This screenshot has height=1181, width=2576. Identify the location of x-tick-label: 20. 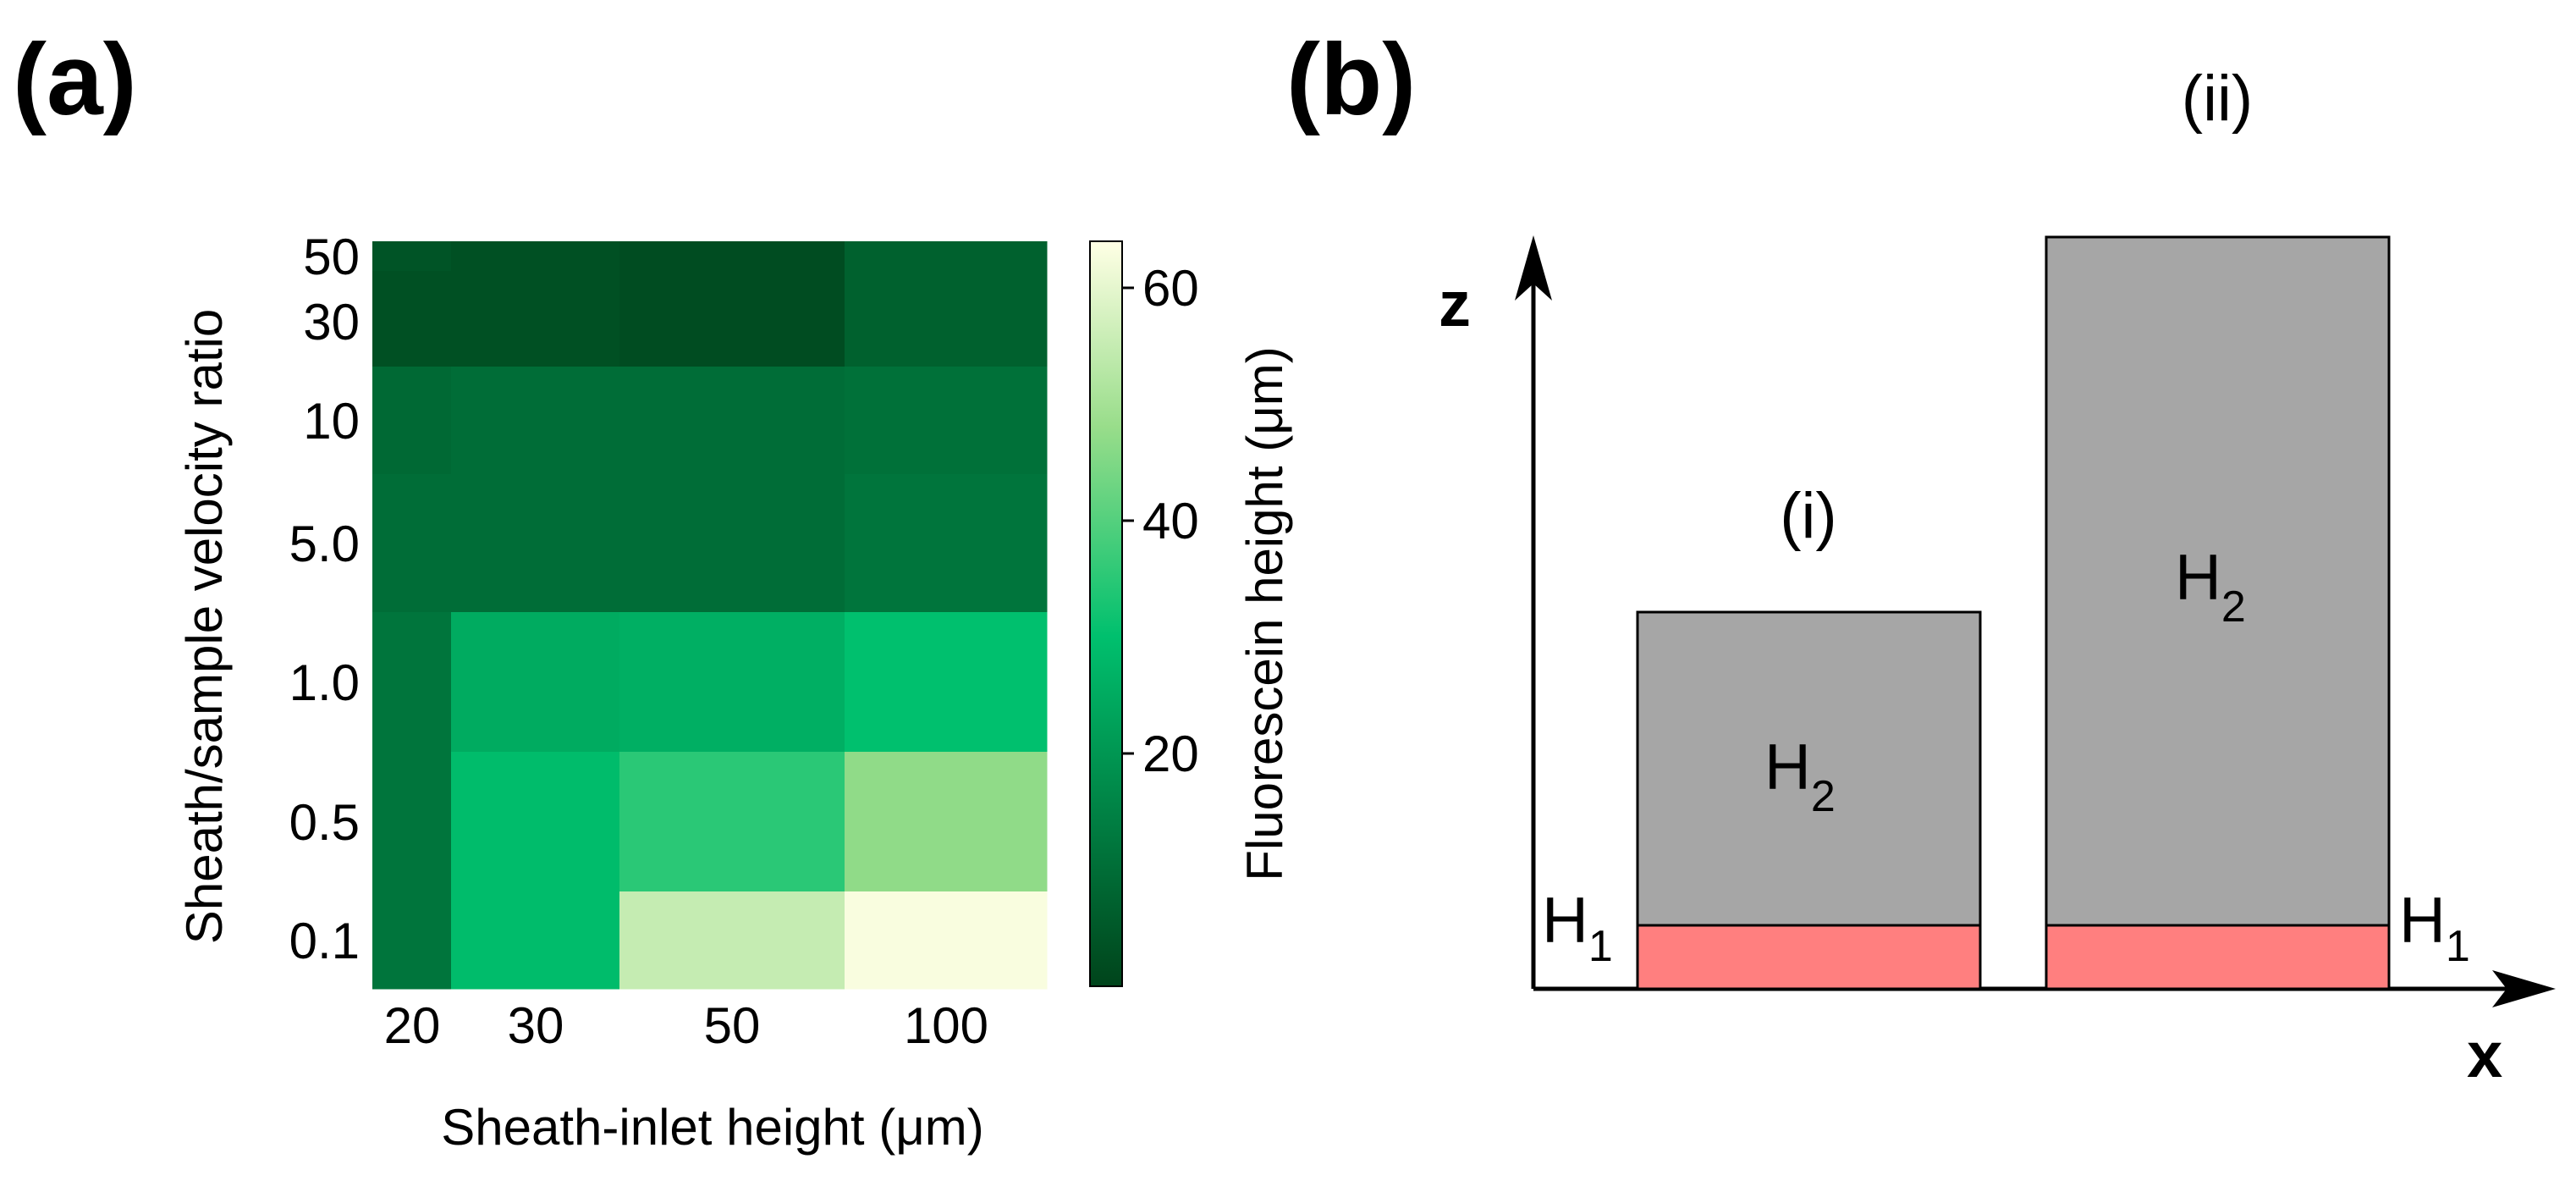
(412, 1025).